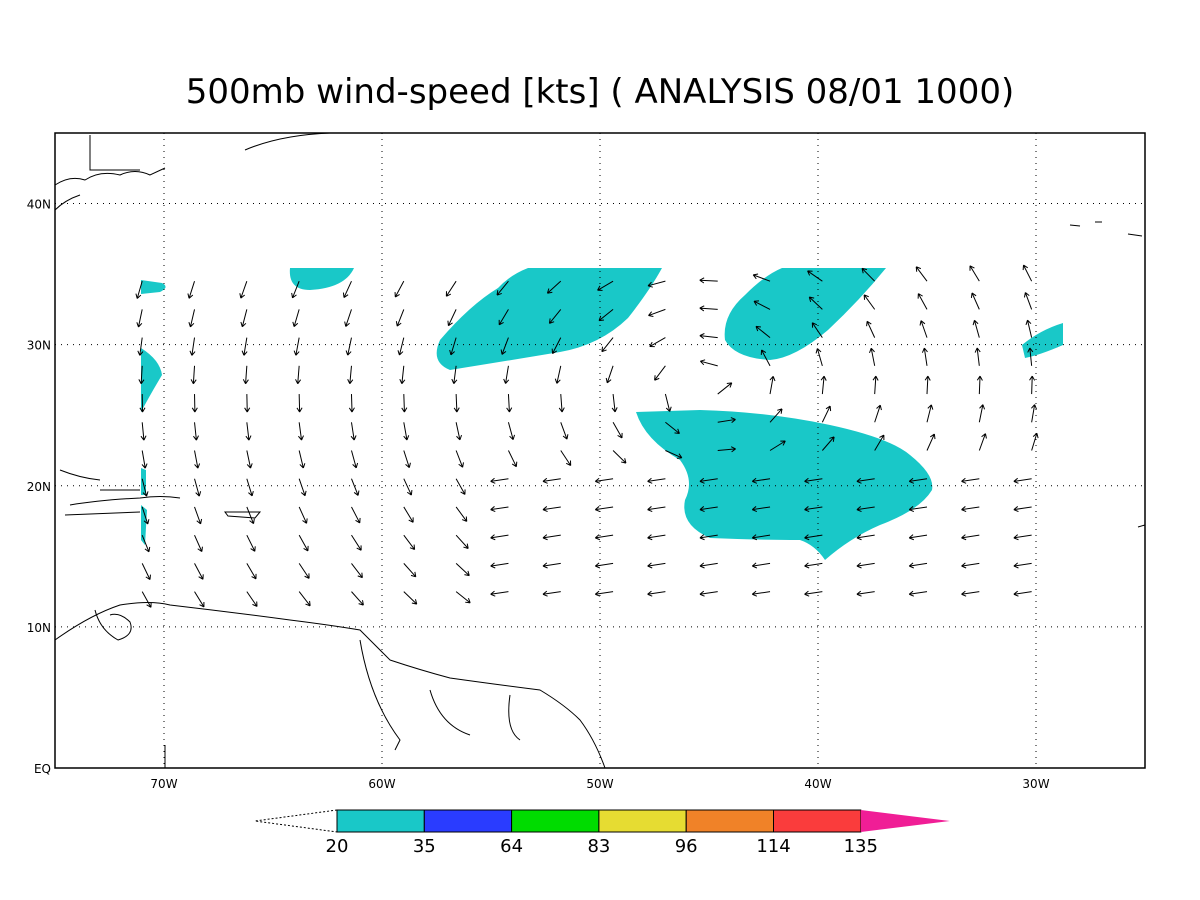  What do you see at coordinates (905, 821) in the screenshot?
I see `colorbar-over` at bounding box center [905, 821].